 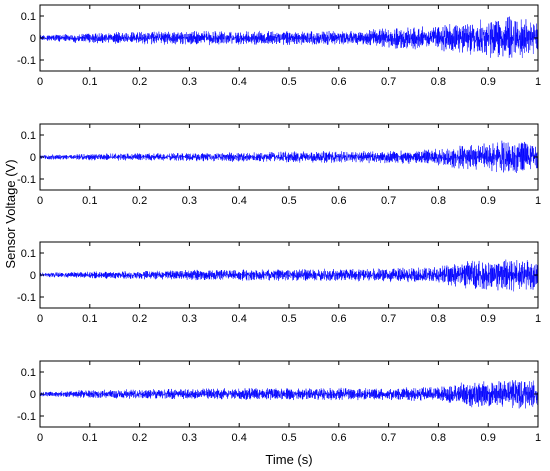 What do you see at coordinates (10, 213) in the screenshot?
I see `y-axis-label: Sensor Voltage (V)` at bounding box center [10, 213].